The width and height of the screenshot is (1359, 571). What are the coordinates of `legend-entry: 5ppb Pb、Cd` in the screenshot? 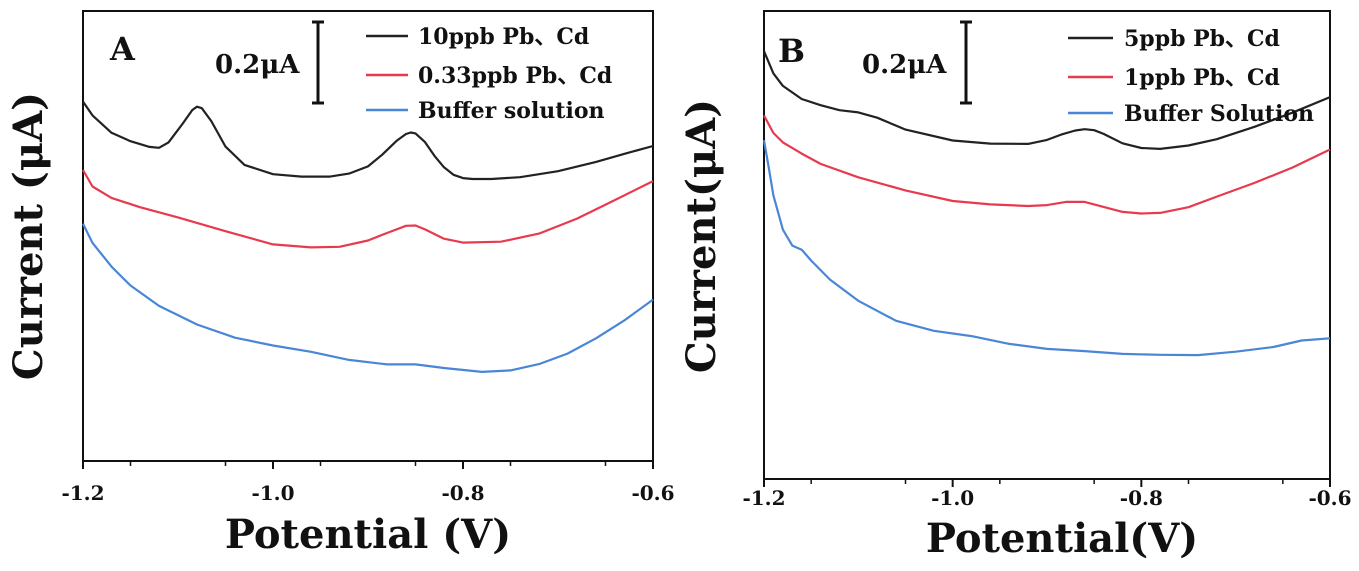 It's located at (1202, 39).